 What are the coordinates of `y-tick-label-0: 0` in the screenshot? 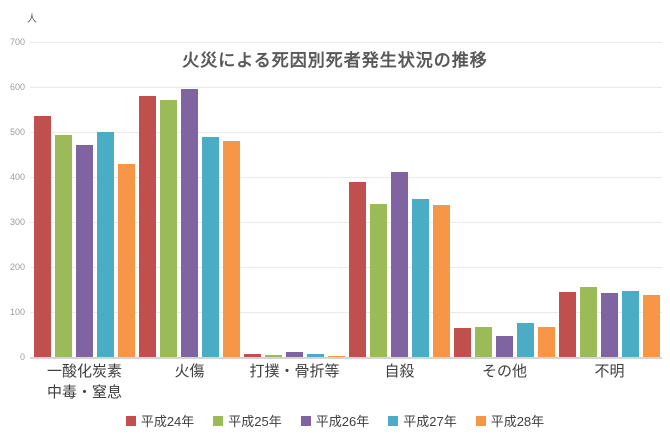 It's located at (22, 357).